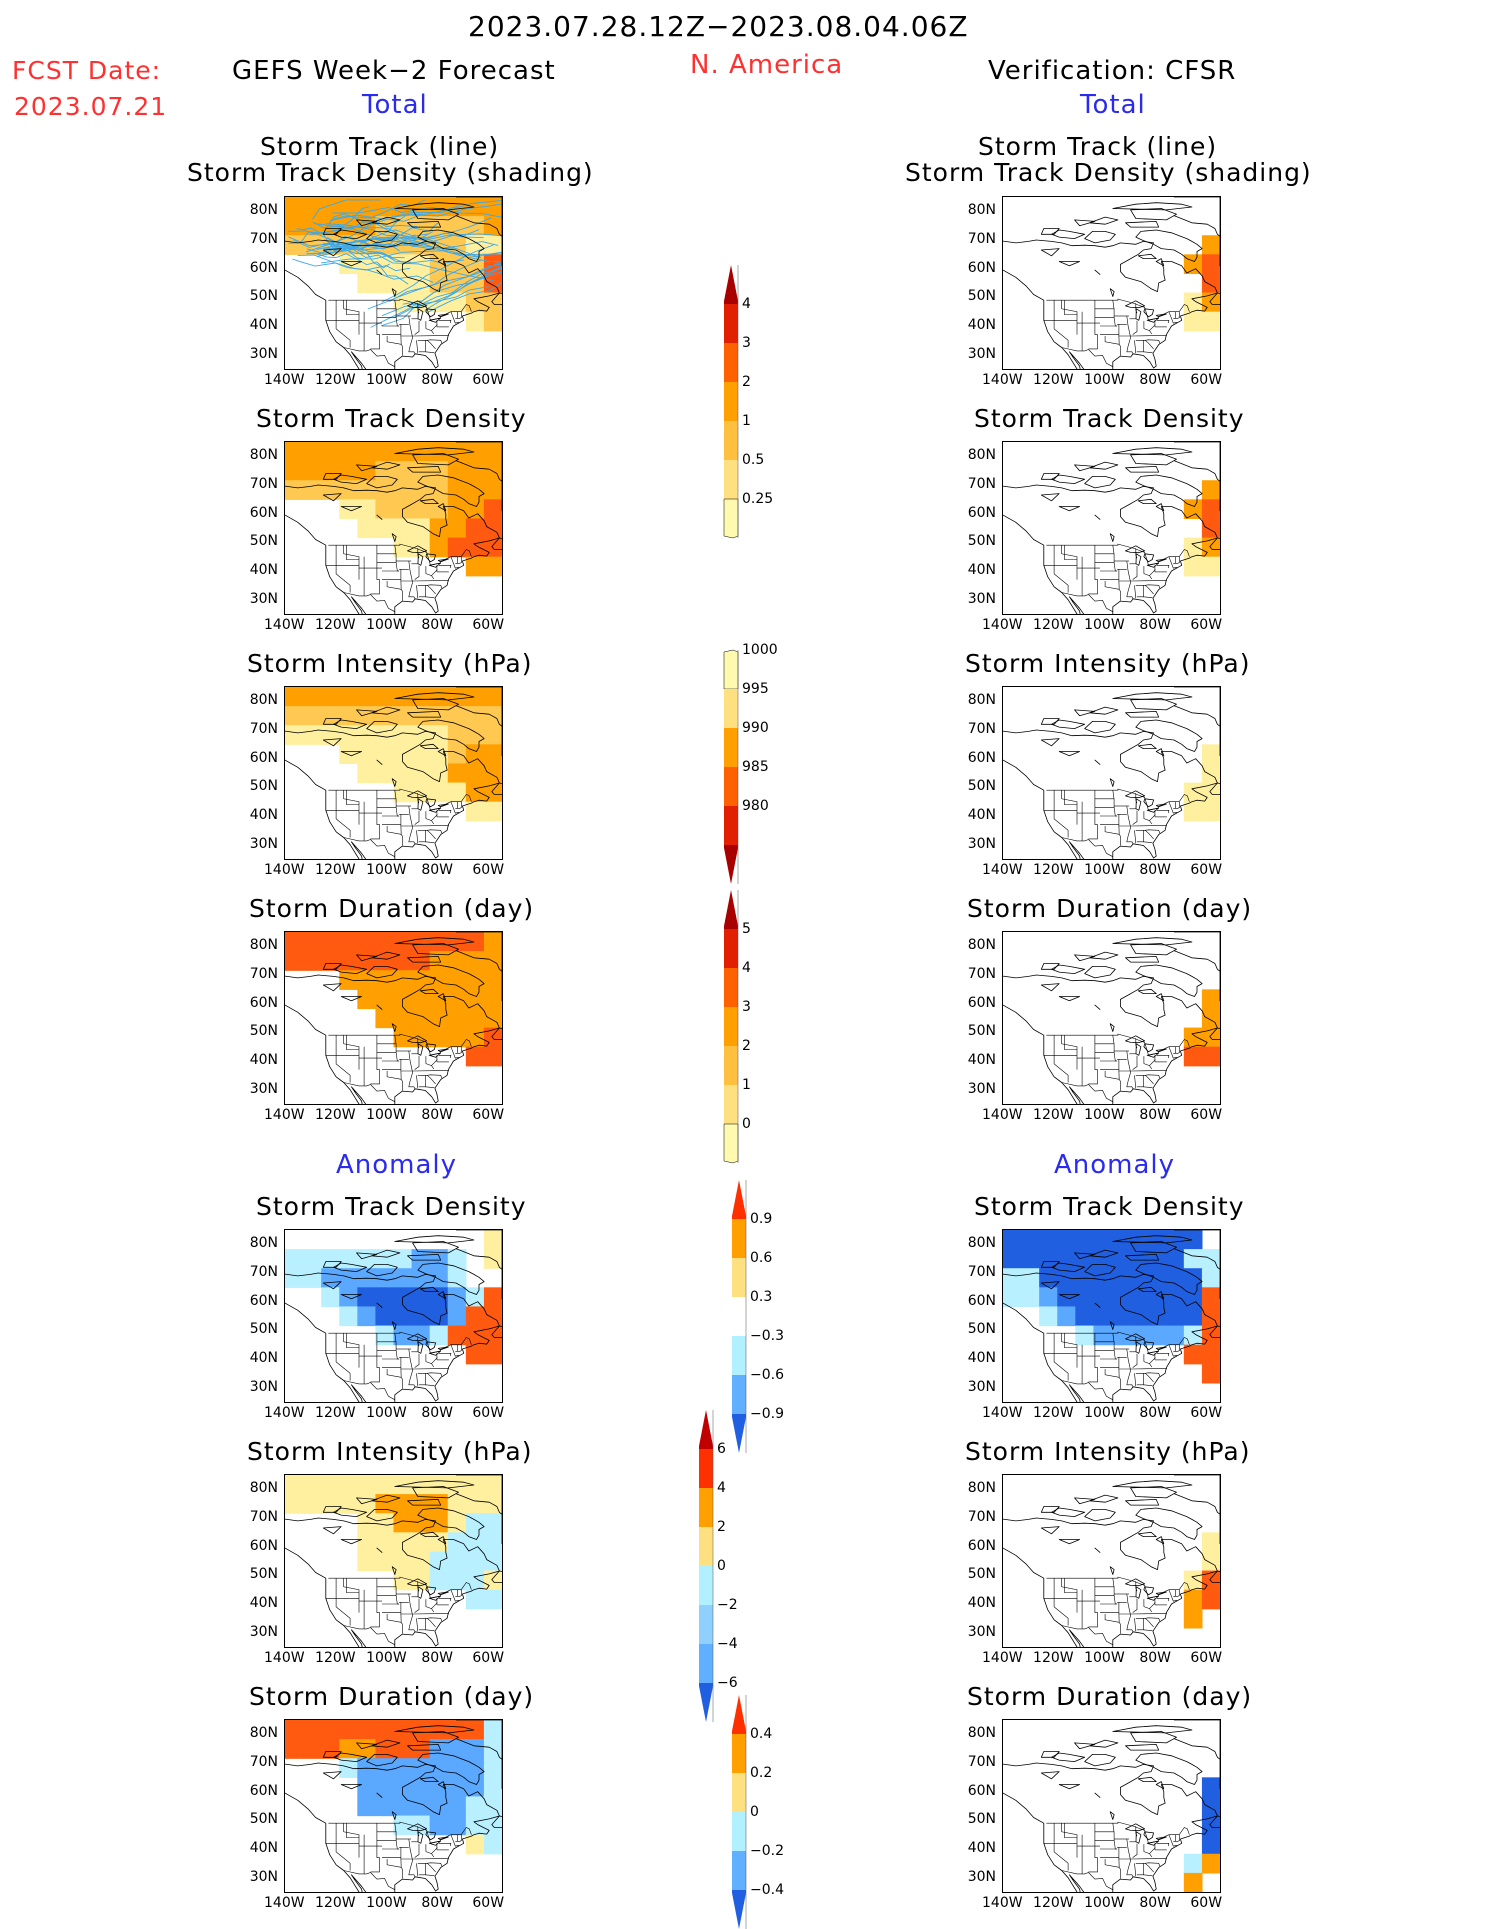 The width and height of the screenshot is (1487, 1929). I want to click on lat-label: 60N, so click(260, 268).